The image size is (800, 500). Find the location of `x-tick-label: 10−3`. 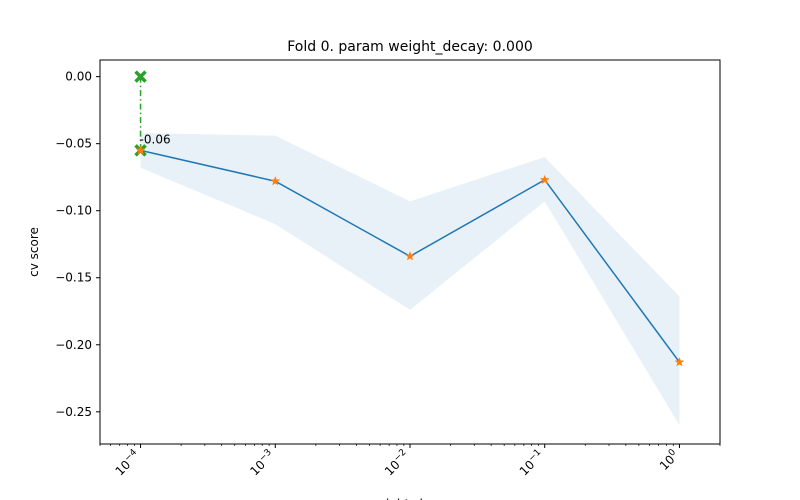

x-tick-label: 10−3 is located at coordinates (262, 463).